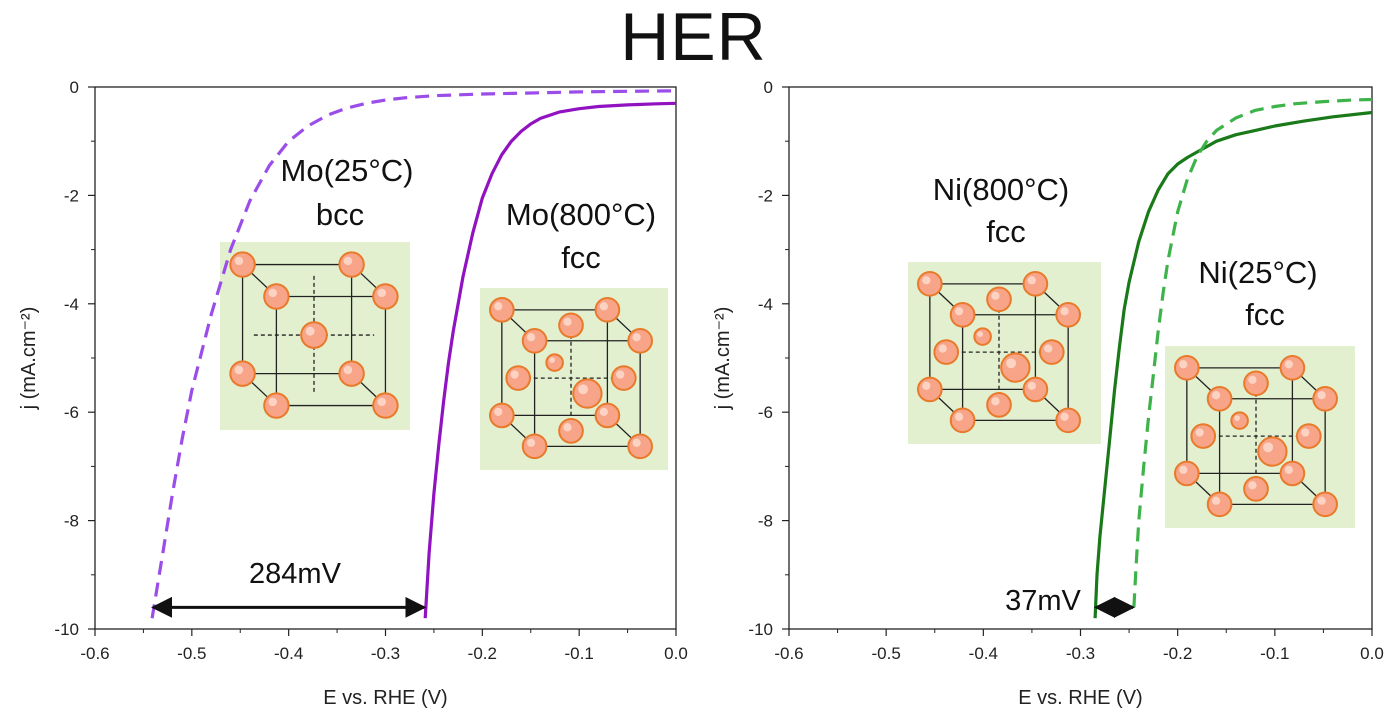  I want to click on crystal-inset-bcc, so click(315, 336).